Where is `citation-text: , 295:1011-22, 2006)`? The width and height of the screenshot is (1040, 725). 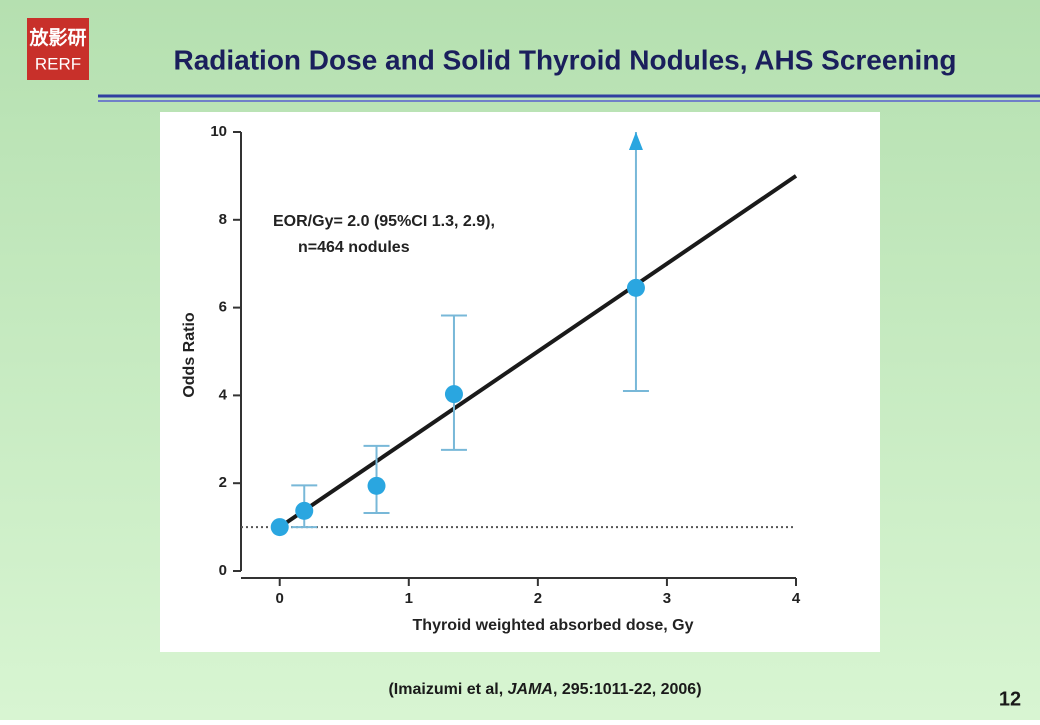
citation-text: , 295:1011-22, 2006) is located at coordinates (627, 689).